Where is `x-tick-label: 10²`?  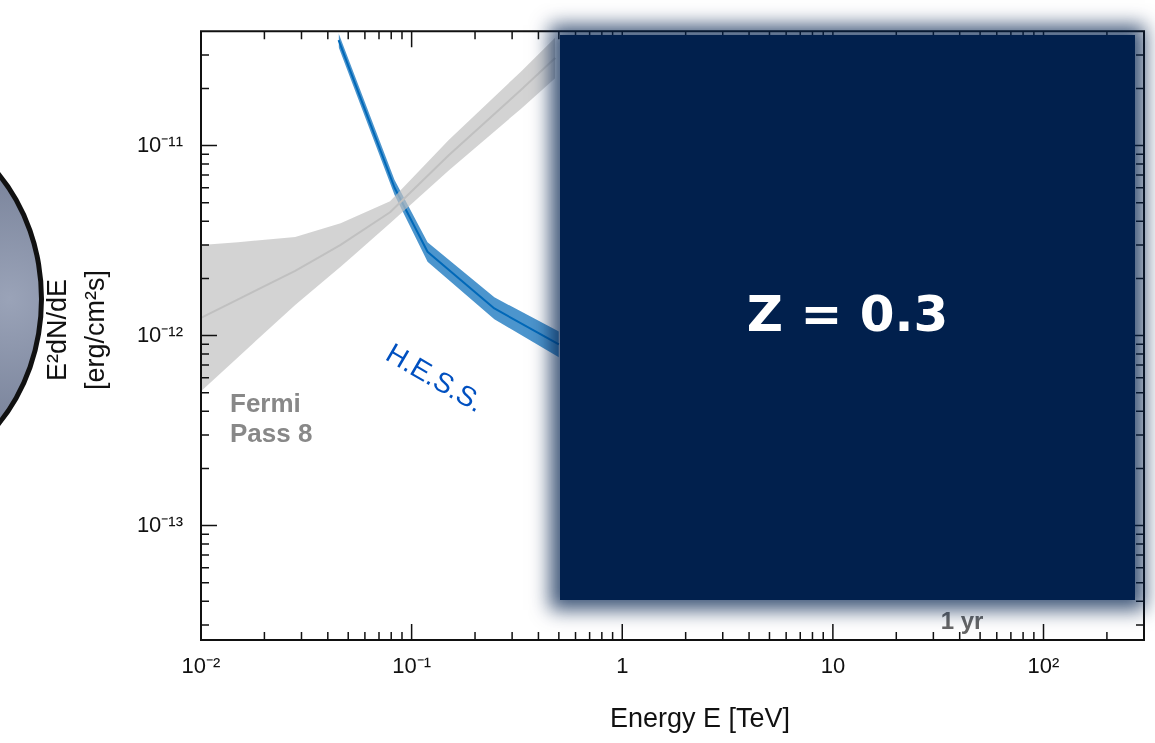
x-tick-label: 10² is located at coordinates (1043, 666).